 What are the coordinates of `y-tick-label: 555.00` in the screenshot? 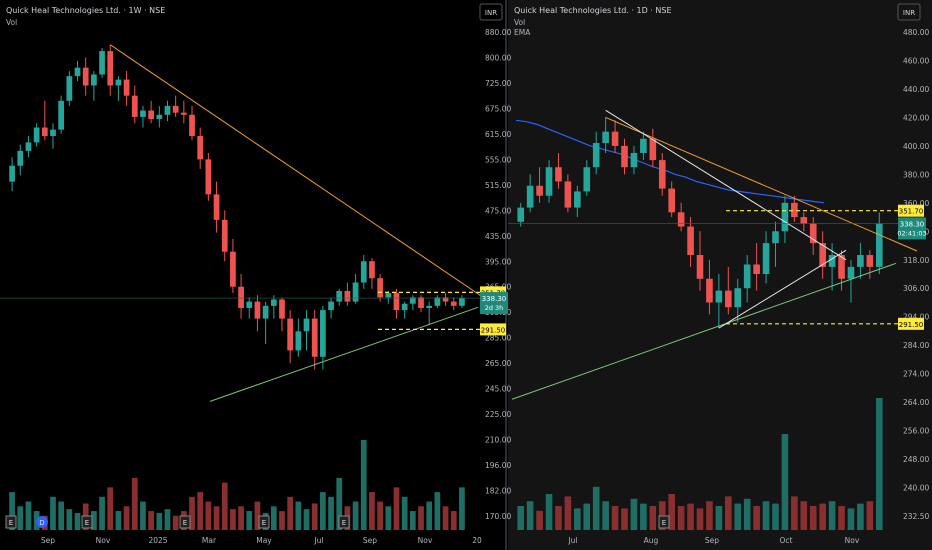 It's located at (498, 159).